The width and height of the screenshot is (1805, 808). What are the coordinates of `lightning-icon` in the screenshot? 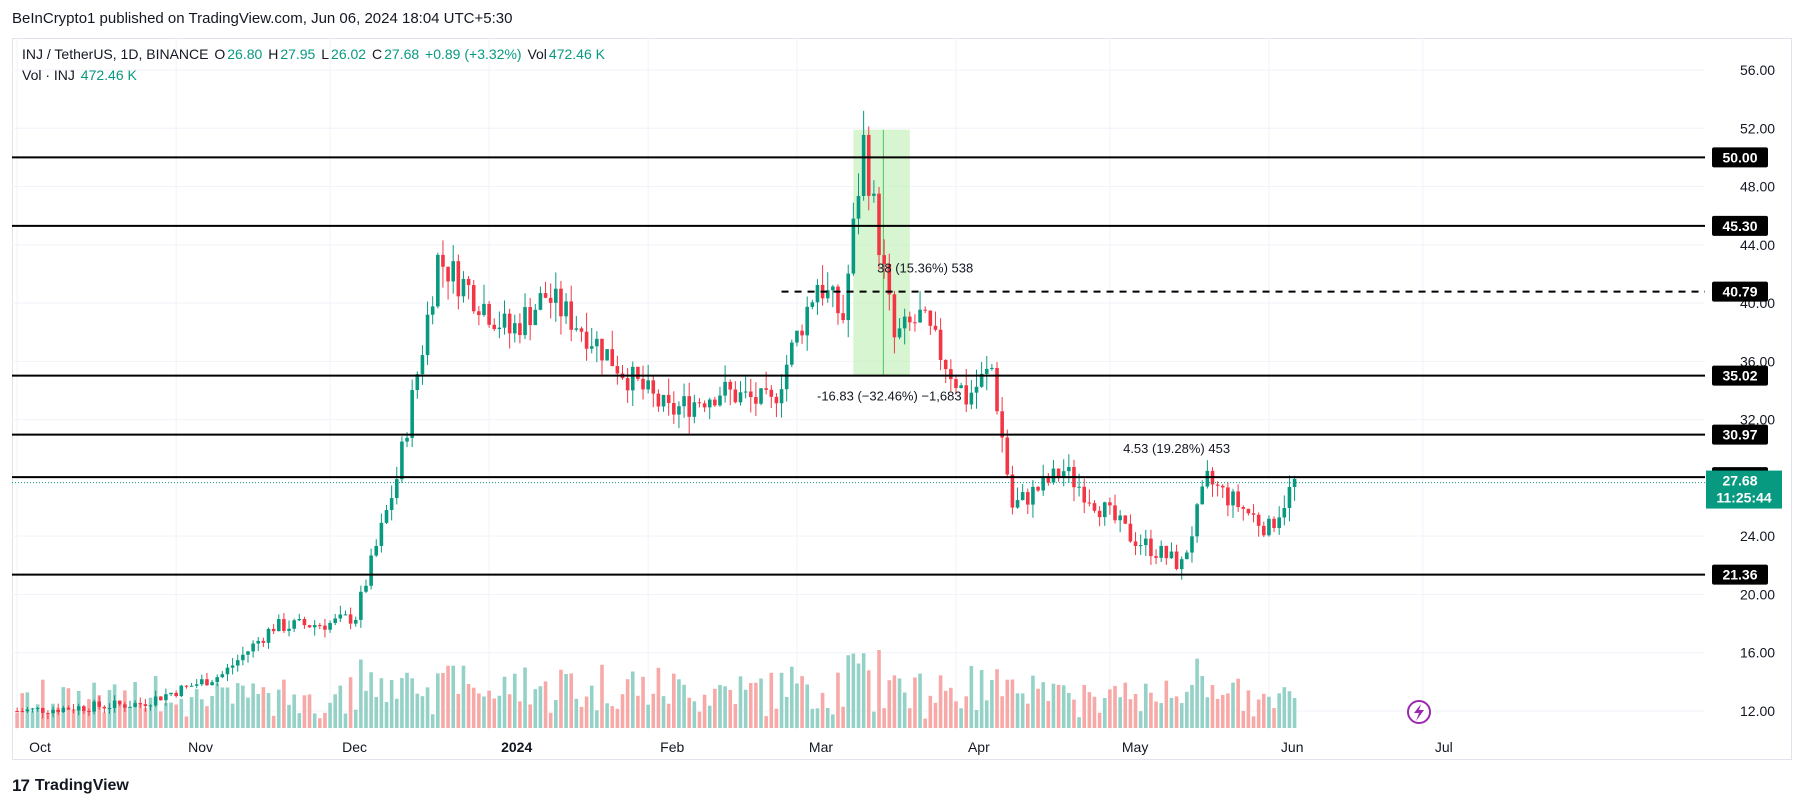 It's located at (1419, 712).